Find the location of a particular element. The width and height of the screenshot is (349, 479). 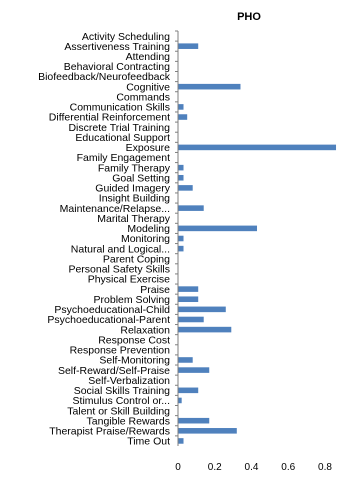

x-tick-label: 0 is located at coordinates (178, 467).